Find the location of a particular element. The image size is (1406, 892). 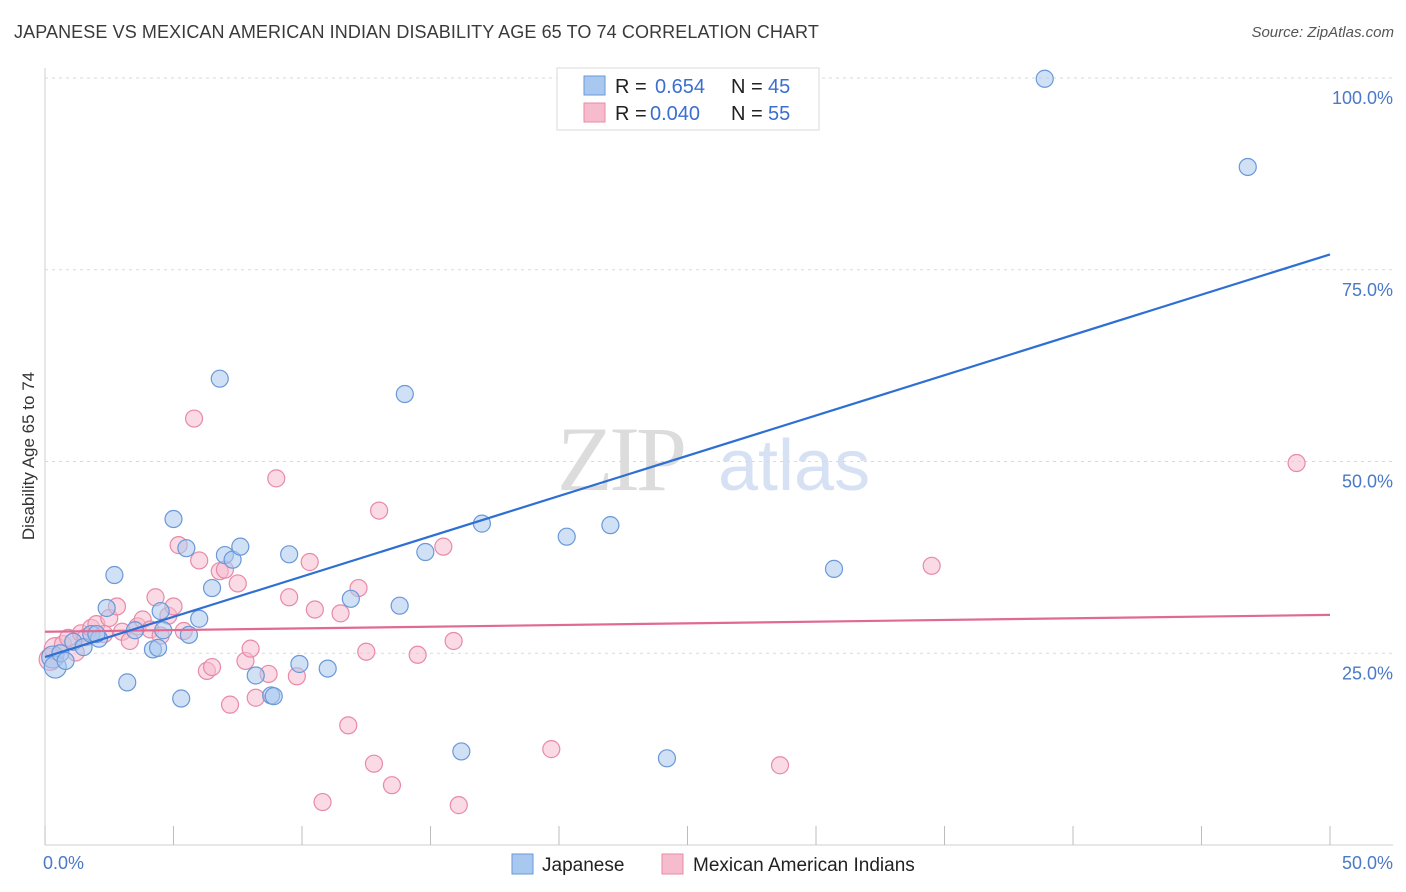

x-tick-label-50: 50.0% is located at coordinates (1367, 863).